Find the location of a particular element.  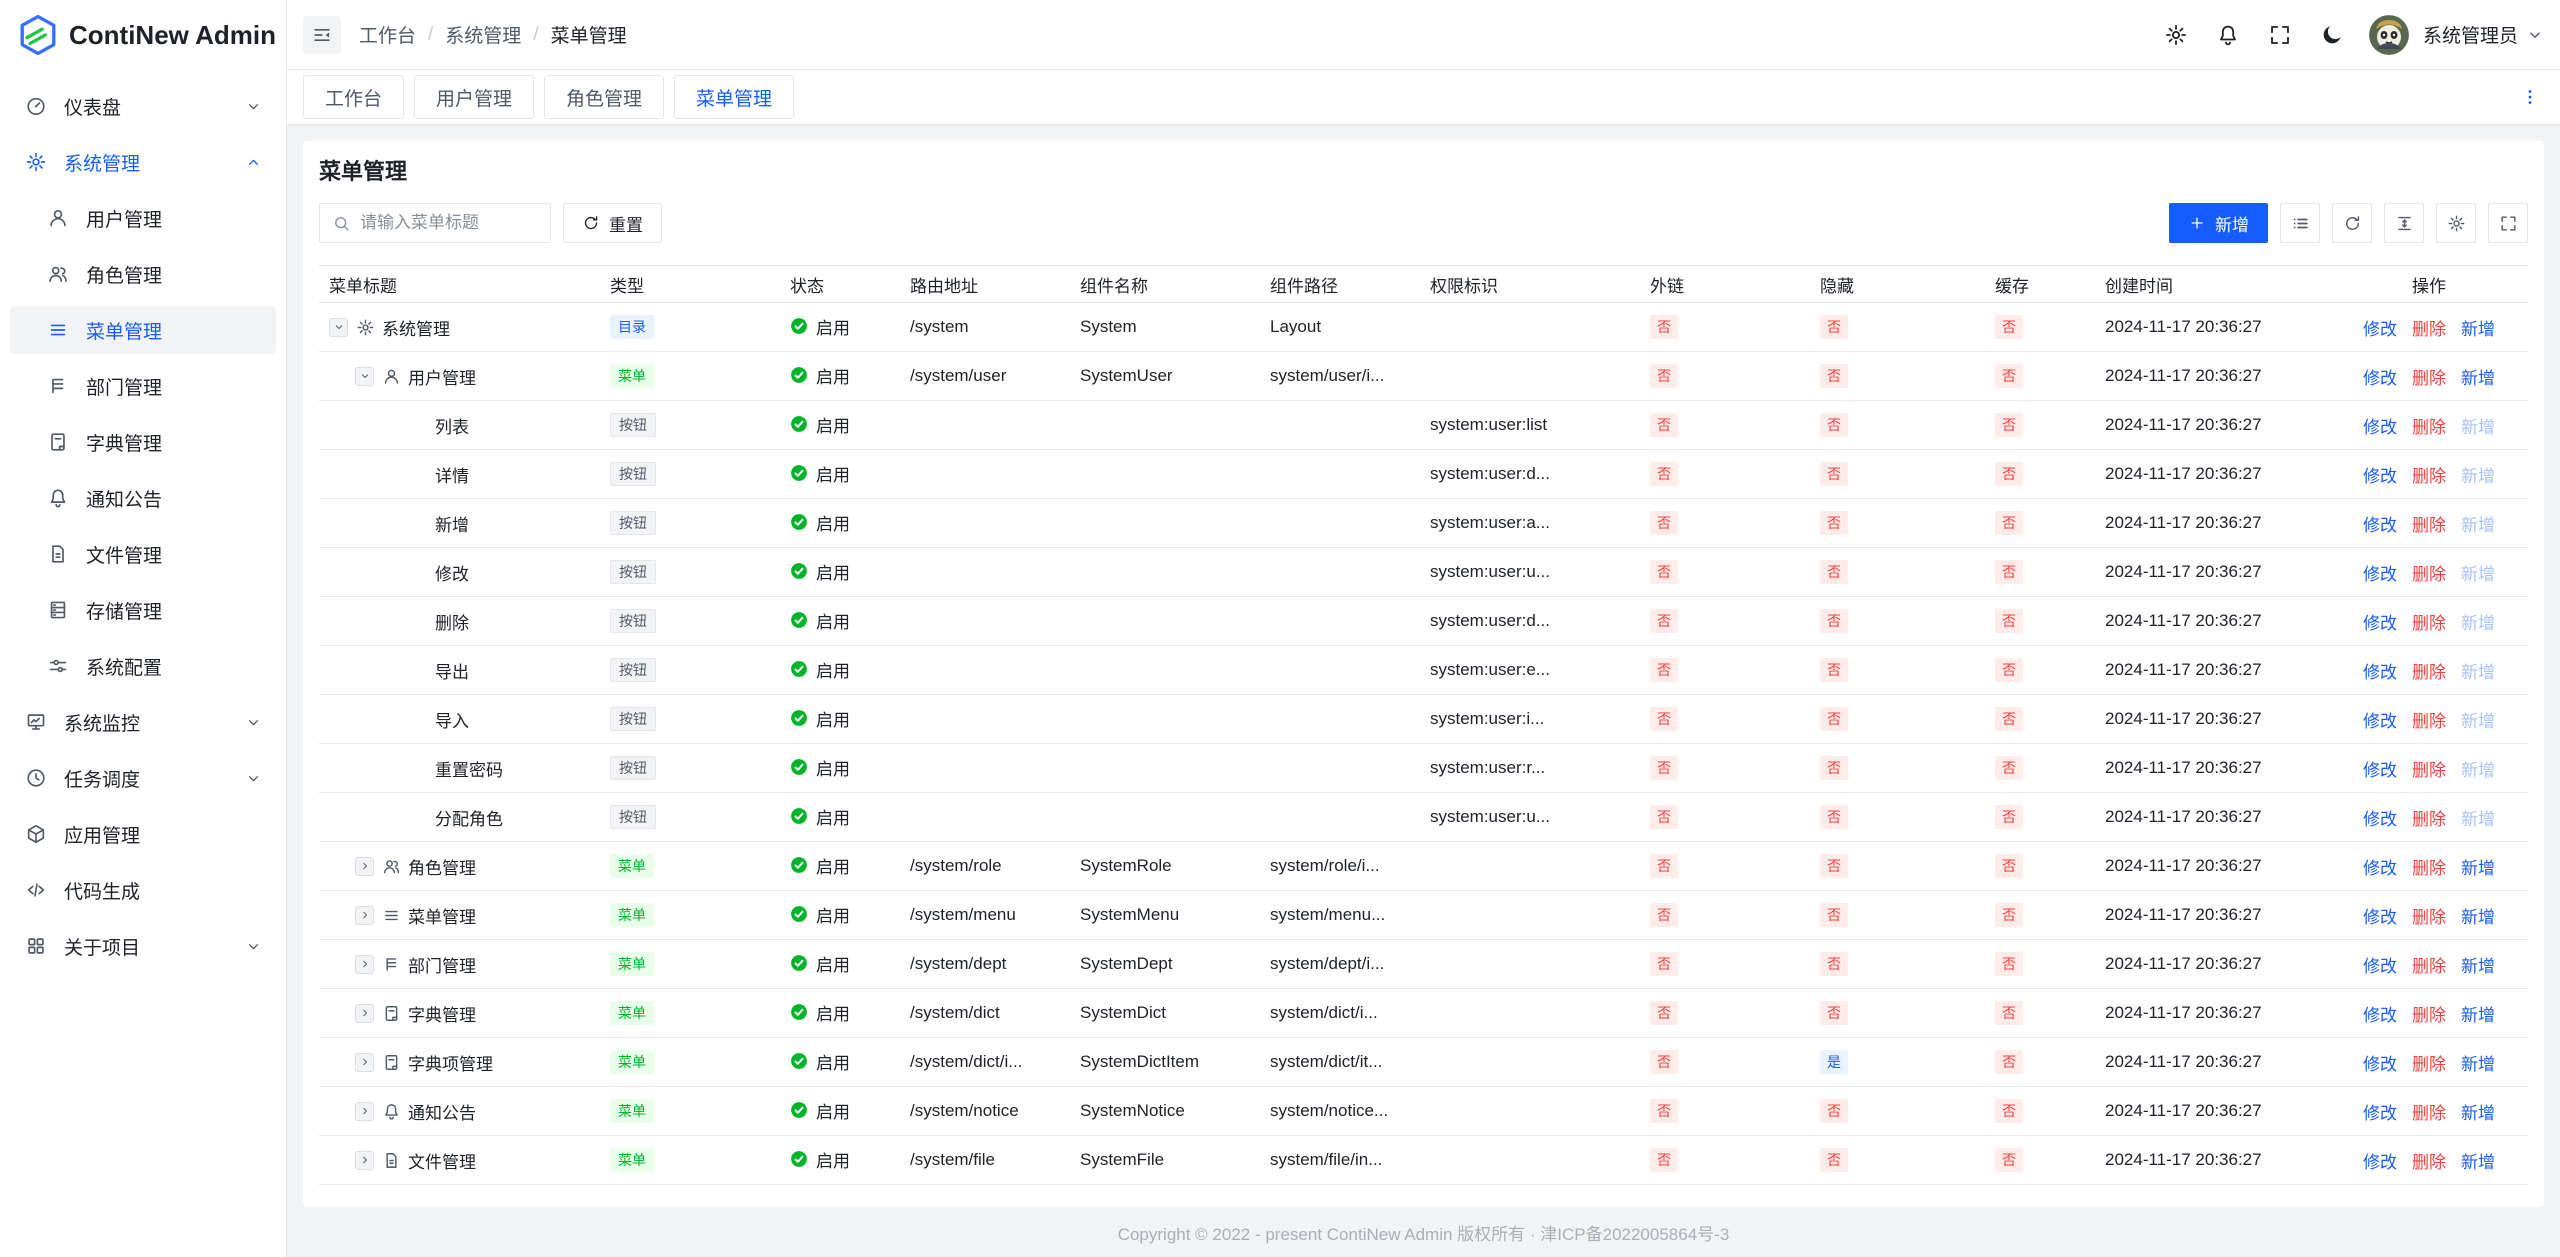

fullscreen-button is located at coordinates (2280, 35).